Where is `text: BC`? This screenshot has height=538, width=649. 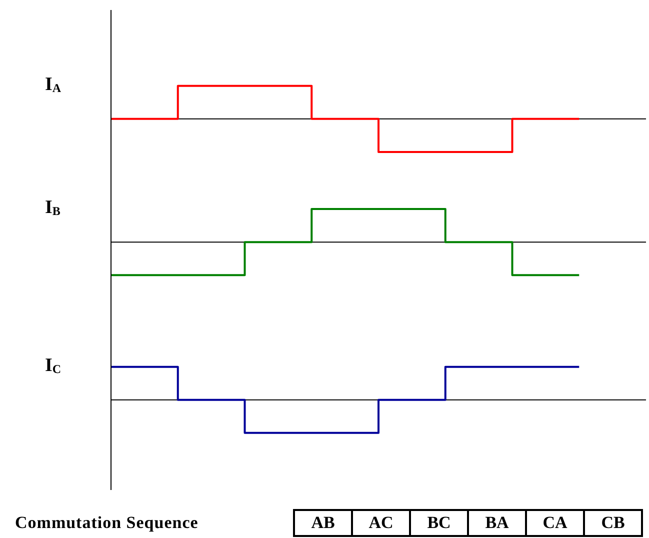 text: BC is located at coordinates (438, 523).